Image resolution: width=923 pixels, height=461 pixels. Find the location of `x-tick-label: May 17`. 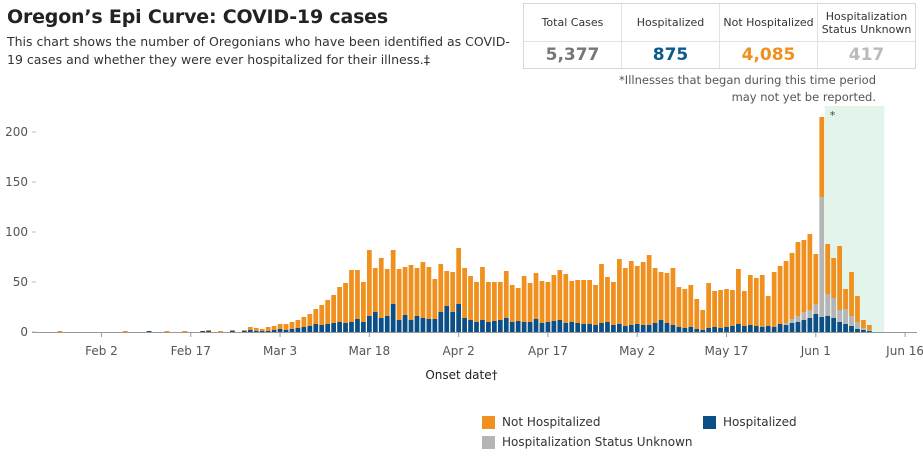

x-tick-label: May 17 is located at coordinates (727, 351).